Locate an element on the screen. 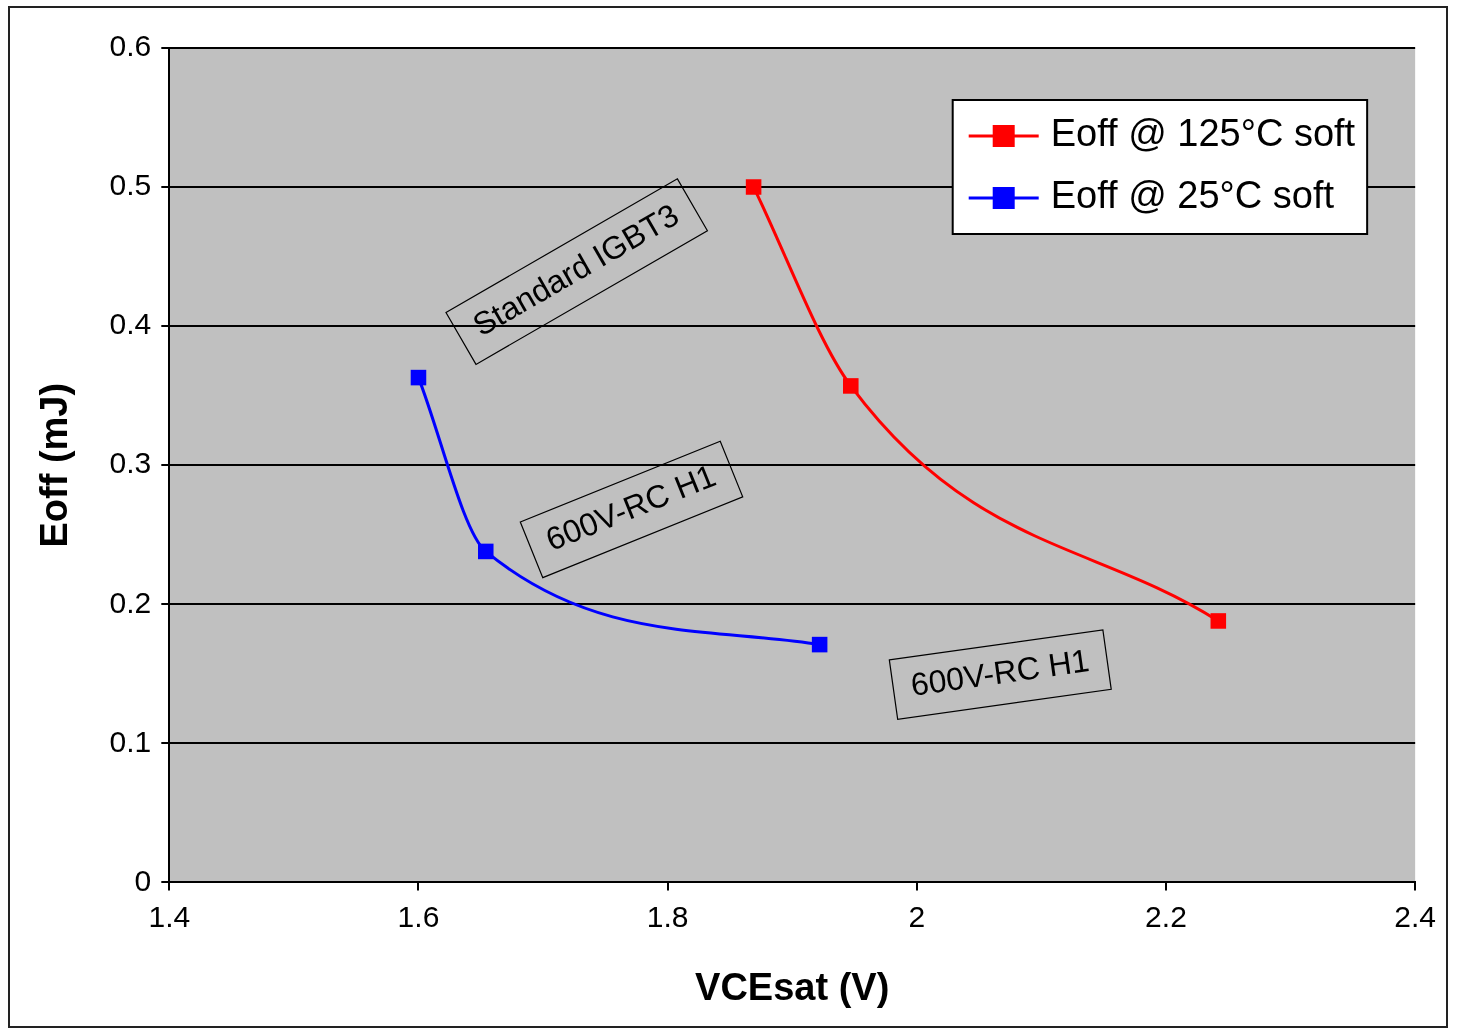 This screenshot has height=1034, width=1458. x-tick-label: 2 is located at coordinates (917, 916).